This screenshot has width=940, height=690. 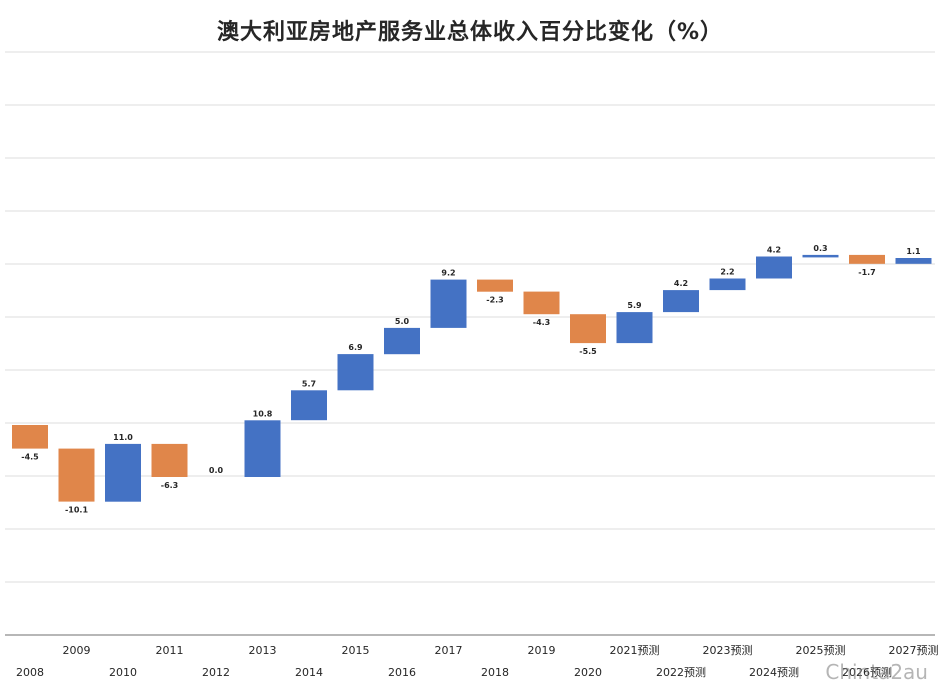 I want to click on value-label-2025预测: 0.3, so click(x=820, y=248).